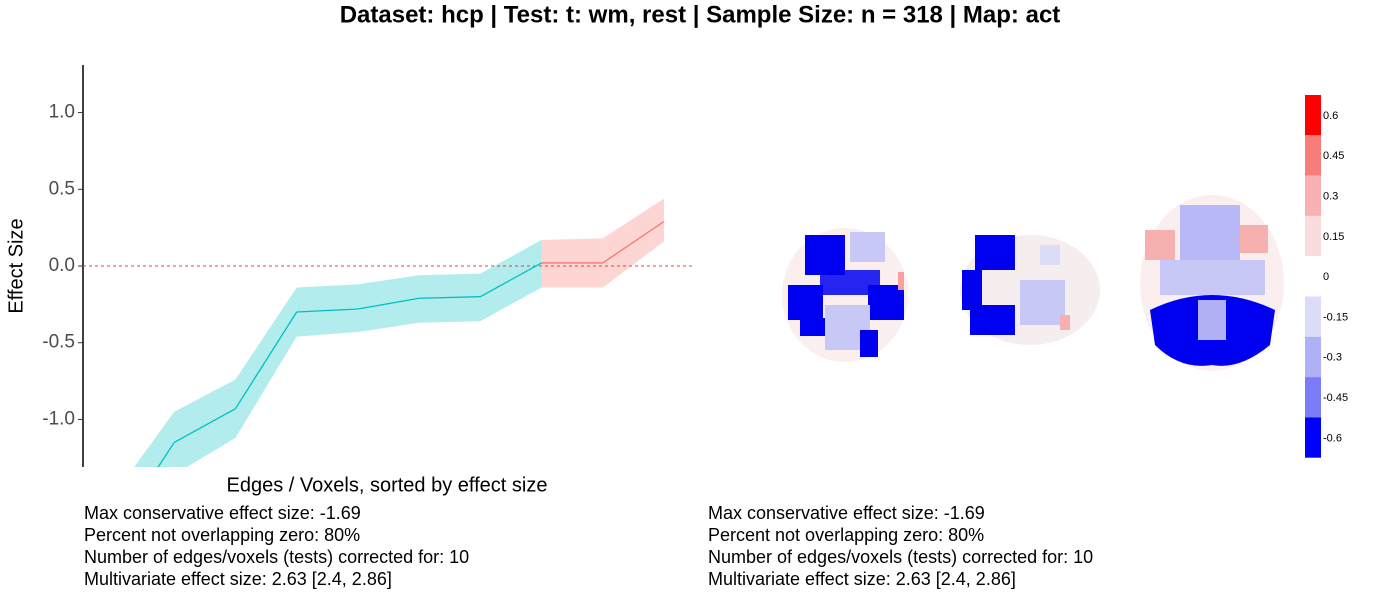  Describe the element at coordinates (62, 112) in the screenshot. I see `y-tick-label: 1.0` at that location.